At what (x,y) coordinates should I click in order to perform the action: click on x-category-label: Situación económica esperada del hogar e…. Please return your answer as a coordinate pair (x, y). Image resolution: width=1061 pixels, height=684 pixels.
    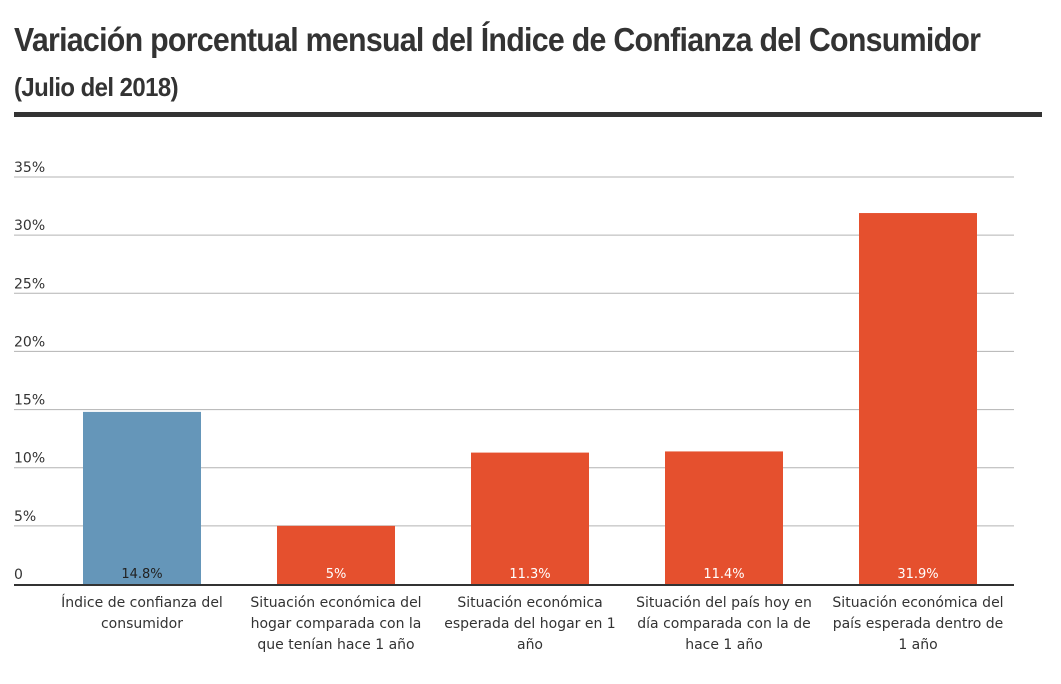
    Looking at the image, I should click on (530, 624).